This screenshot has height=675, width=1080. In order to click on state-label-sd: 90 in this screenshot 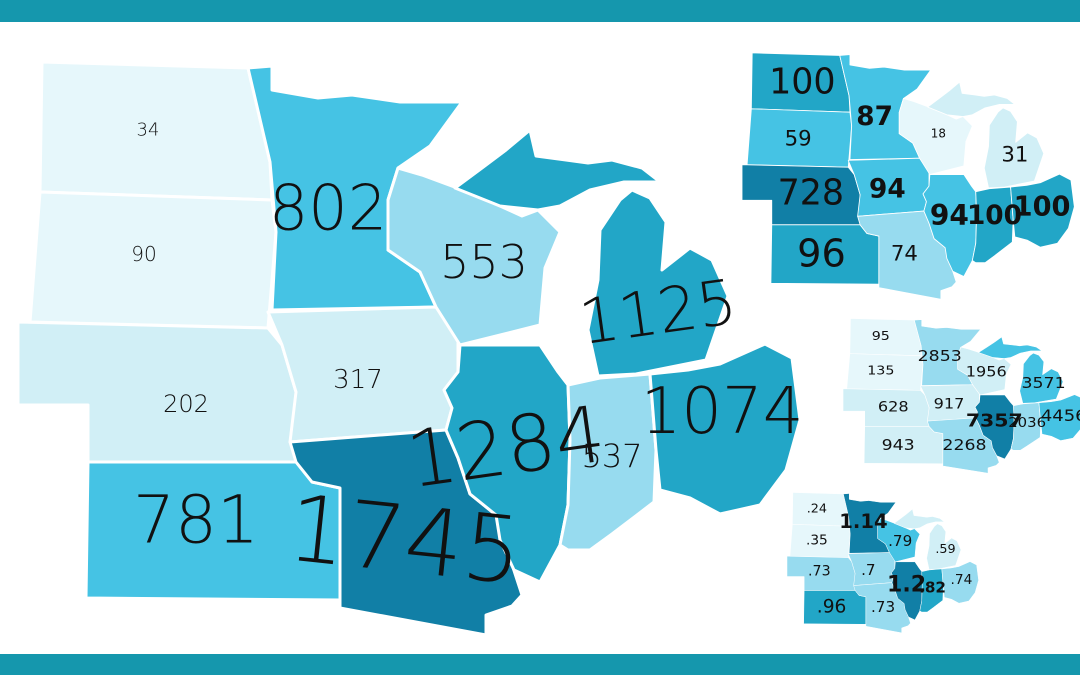, I will do `click(143, 254)`.